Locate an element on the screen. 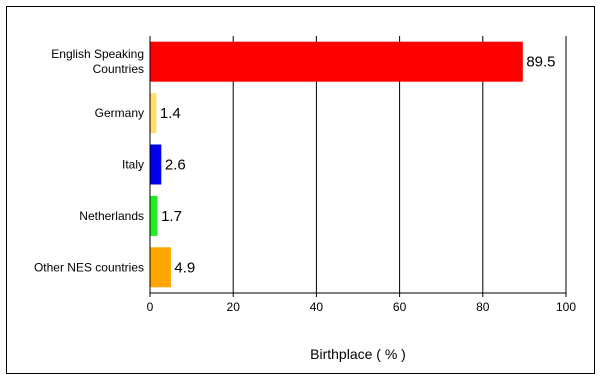  x-axis-title: Birthplace ( % ) is located at coordinates (358, 354).